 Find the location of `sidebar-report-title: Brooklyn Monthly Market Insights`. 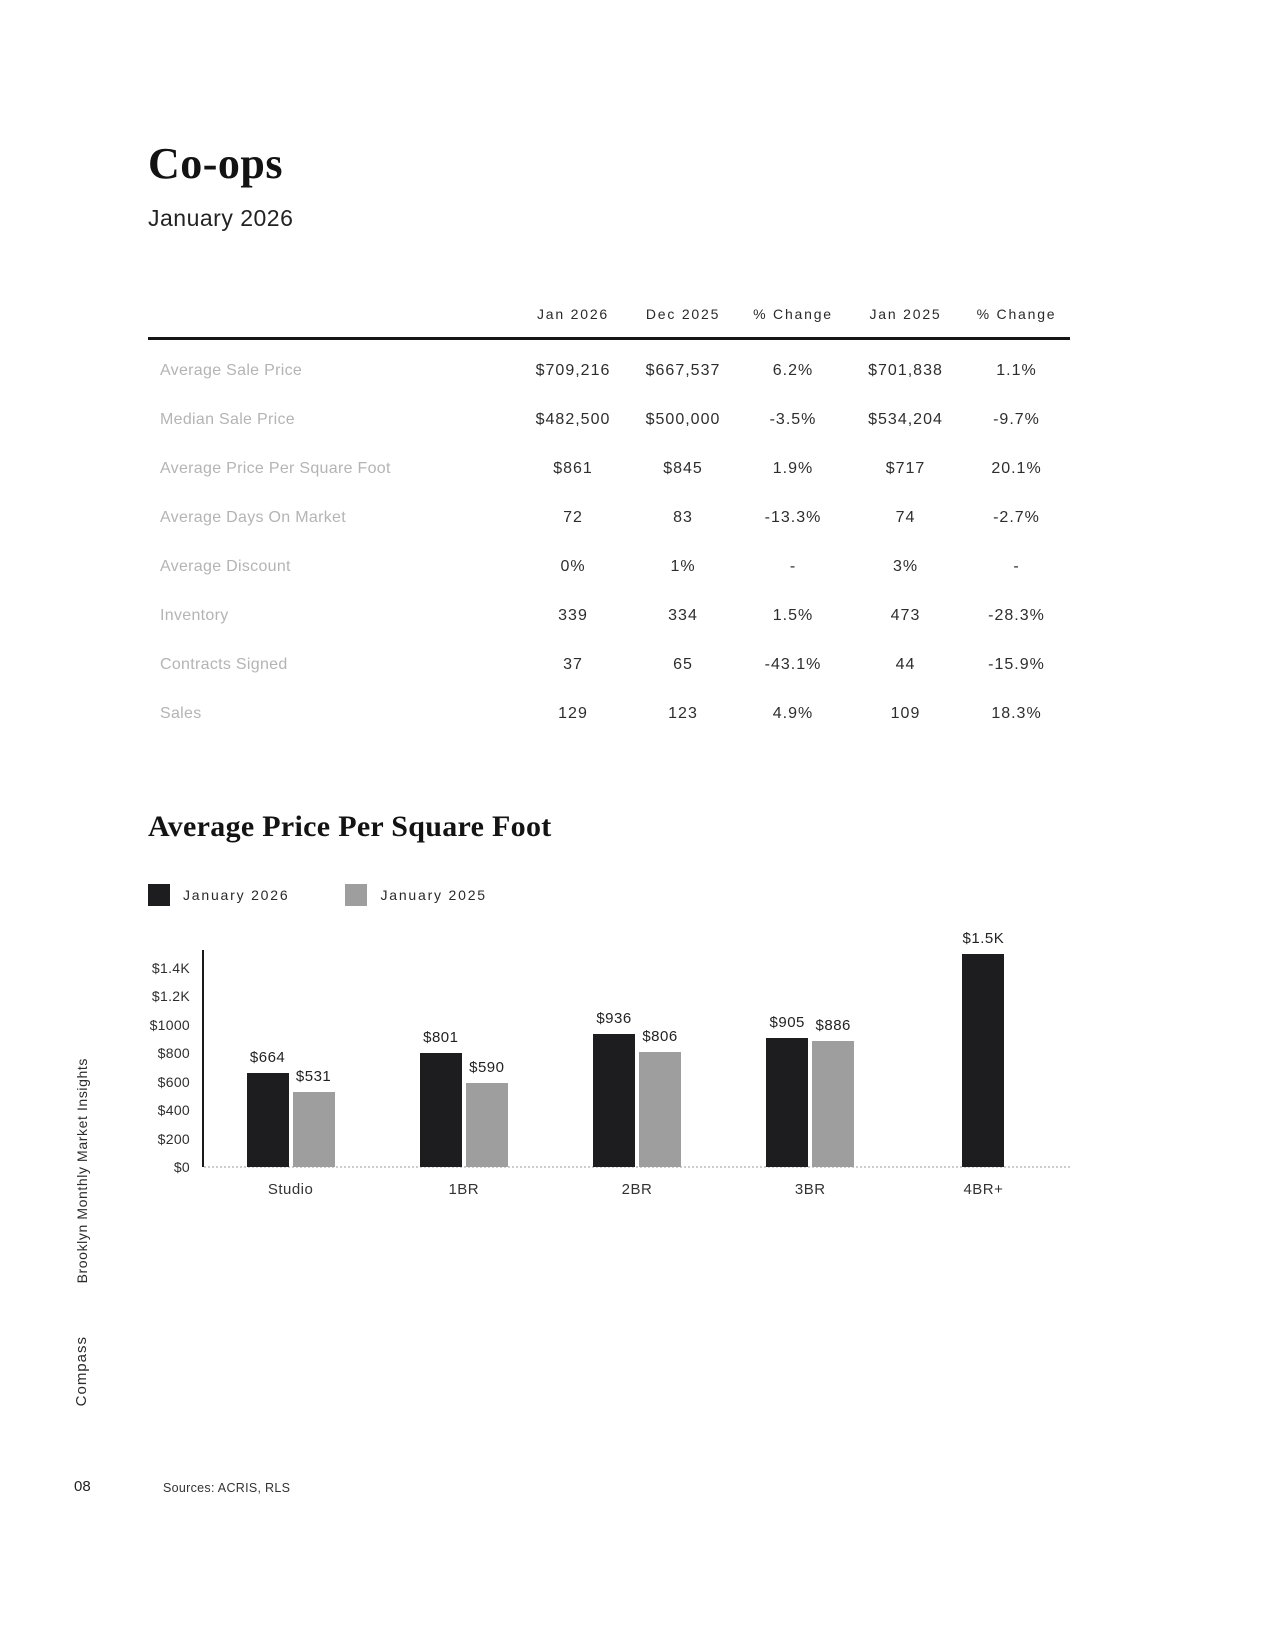

sidebar-report-title: Brooklyn Monthly Market Insights is located at coordinates (82, 1171).